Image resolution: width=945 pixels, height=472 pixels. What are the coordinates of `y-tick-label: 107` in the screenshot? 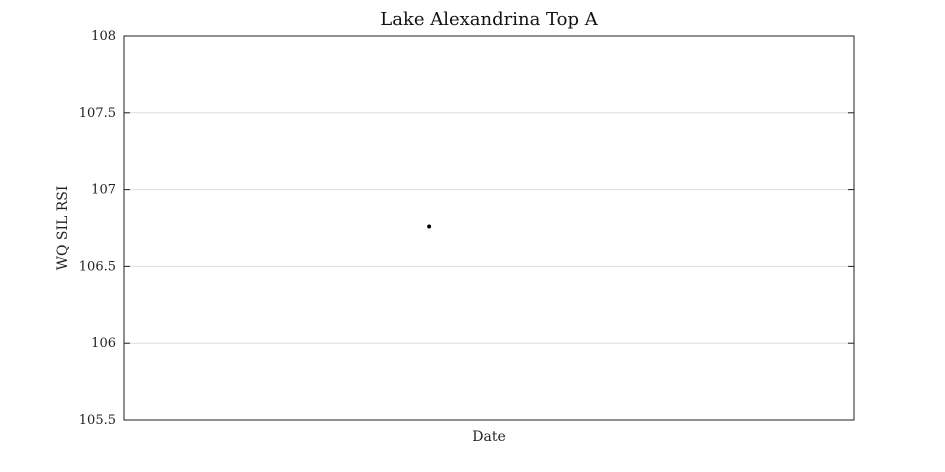 It's located at (103, 190).